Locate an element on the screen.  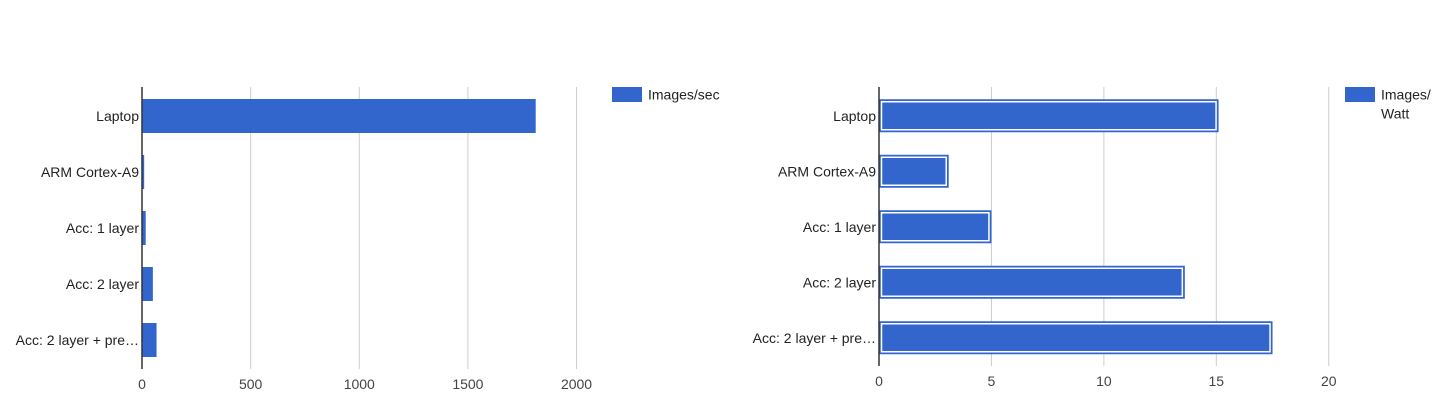
legend-label: Images/Watt is located at coordinates (1406, 104).